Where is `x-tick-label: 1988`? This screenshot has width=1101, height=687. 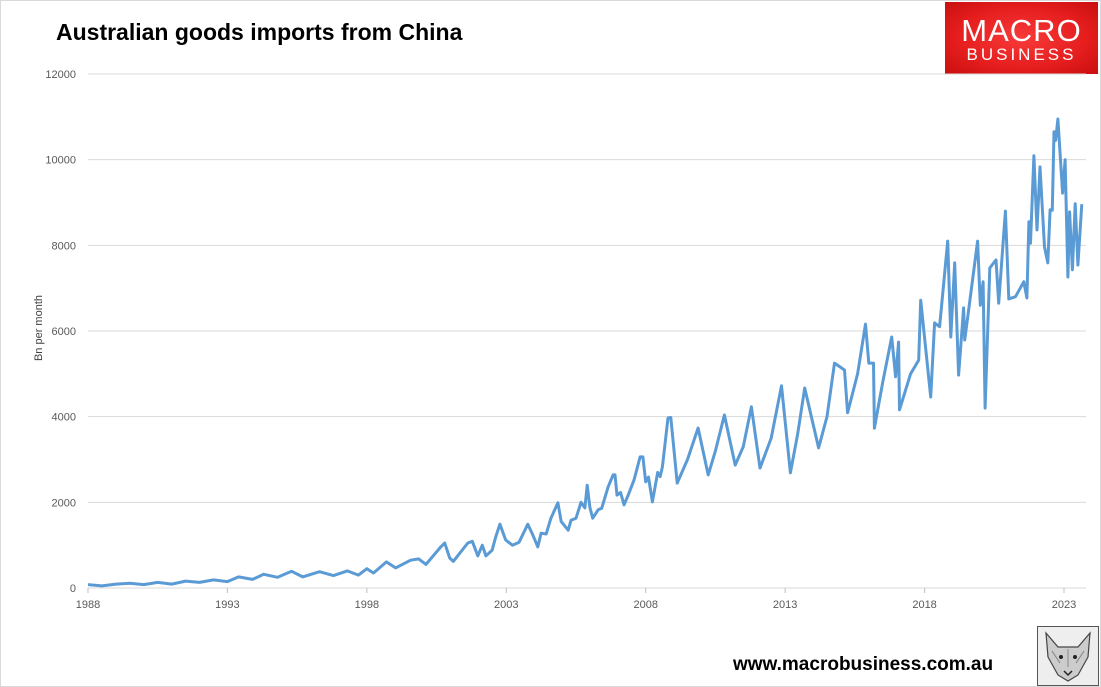
x-tick-label: 1988 is located at coordinates (88, 605).